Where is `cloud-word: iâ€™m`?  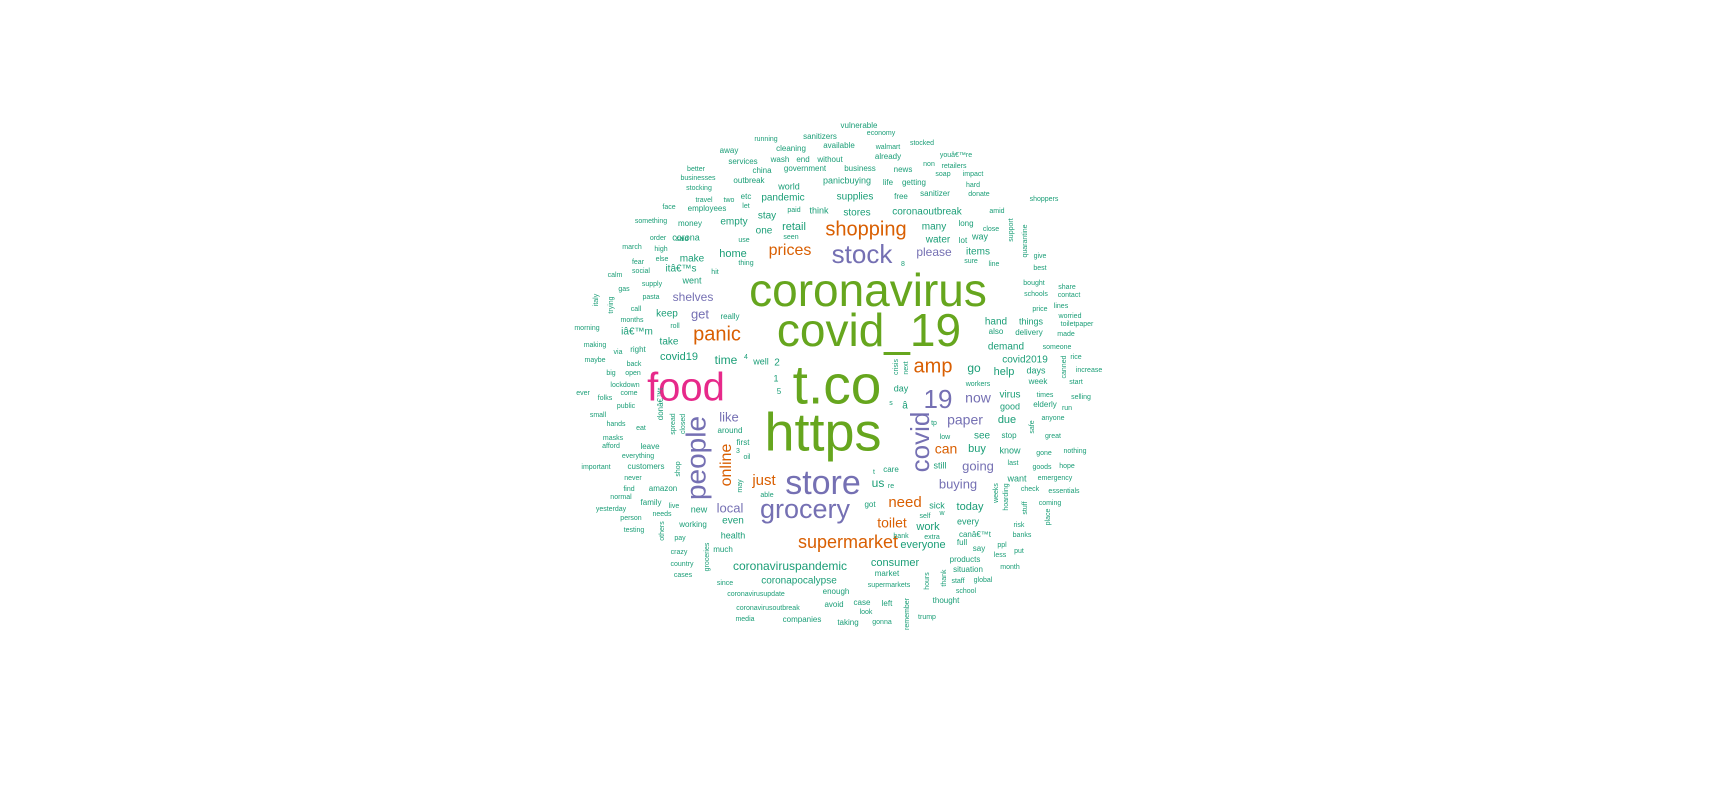
cloud-word: iâ€™m is located at coordinates (637, 332).